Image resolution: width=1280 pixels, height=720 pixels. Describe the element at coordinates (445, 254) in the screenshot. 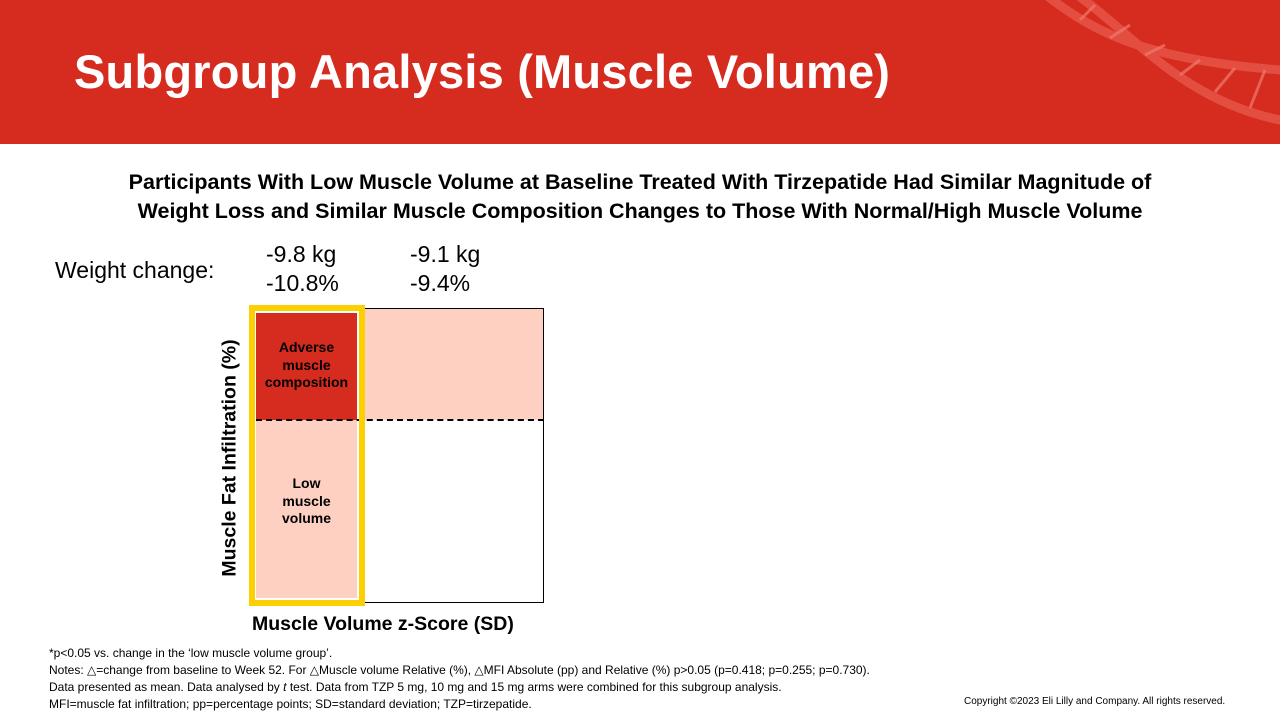

I see `weight-change-kg: -9.1 kg` at that location.